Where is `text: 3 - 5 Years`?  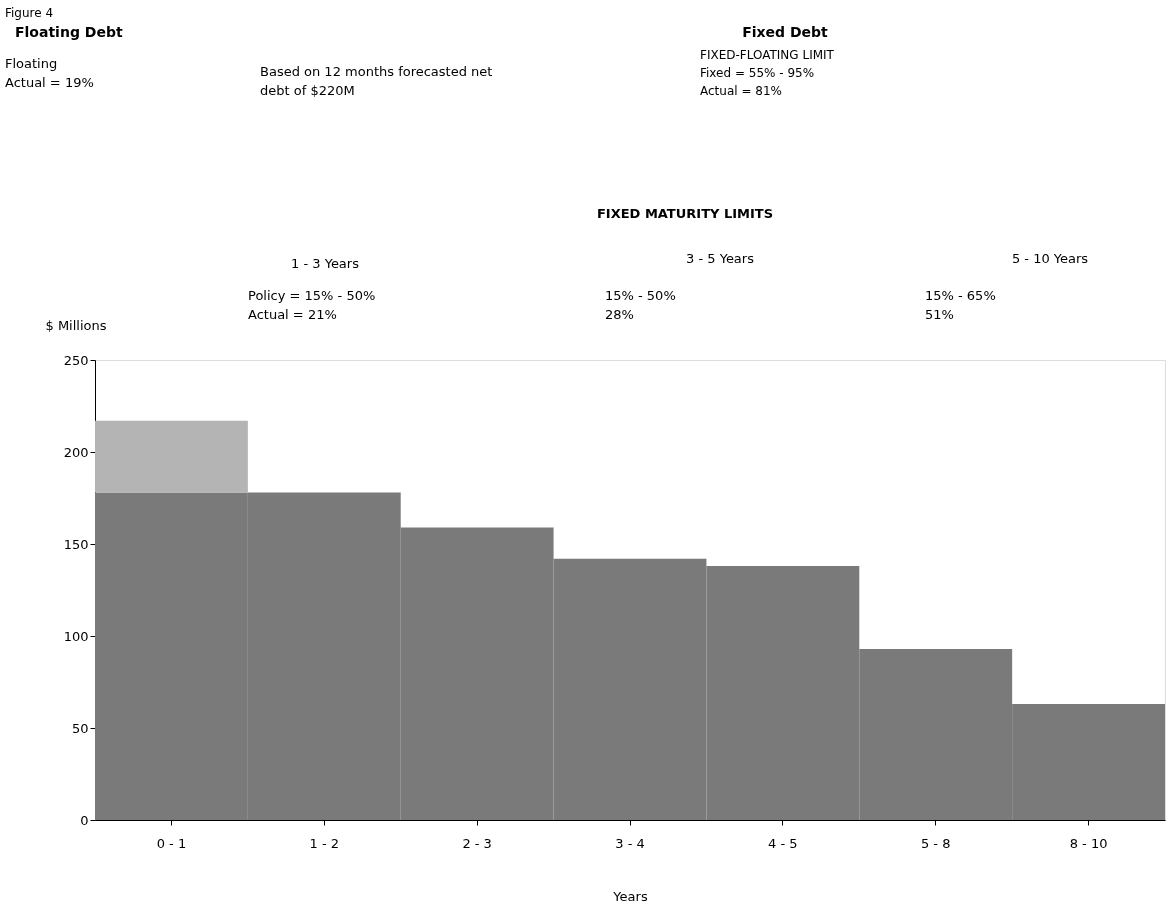
text: 3 - 5 Years is located at coordinates (720, 258).